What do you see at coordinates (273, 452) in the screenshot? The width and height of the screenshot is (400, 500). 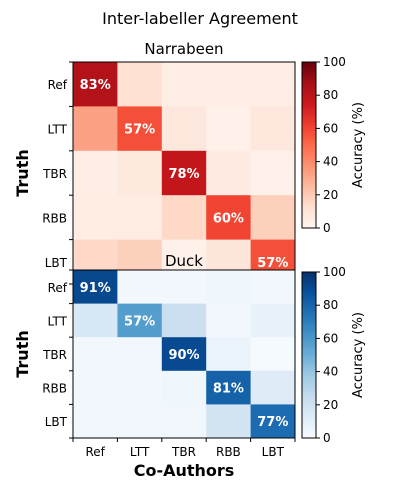 I see `x-tick-label: LBT` at bounding box center [273, 452].